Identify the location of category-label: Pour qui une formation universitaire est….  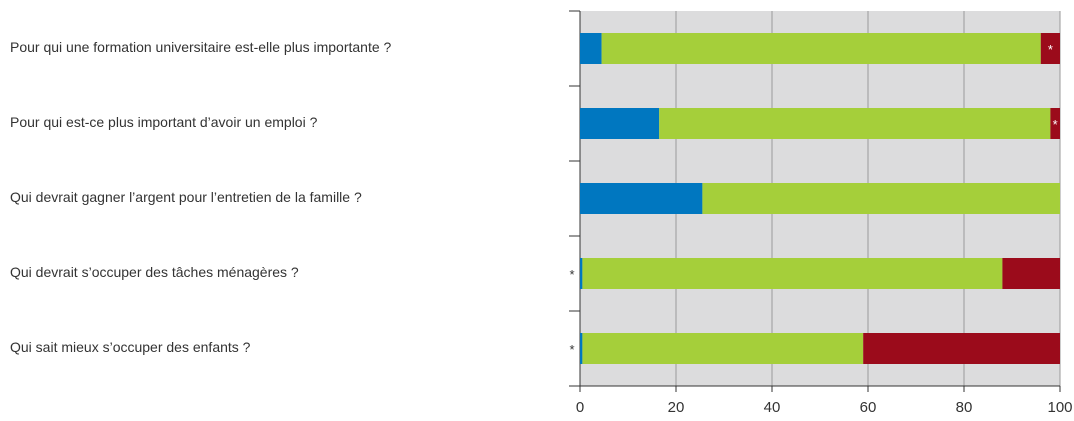
(201, 47).